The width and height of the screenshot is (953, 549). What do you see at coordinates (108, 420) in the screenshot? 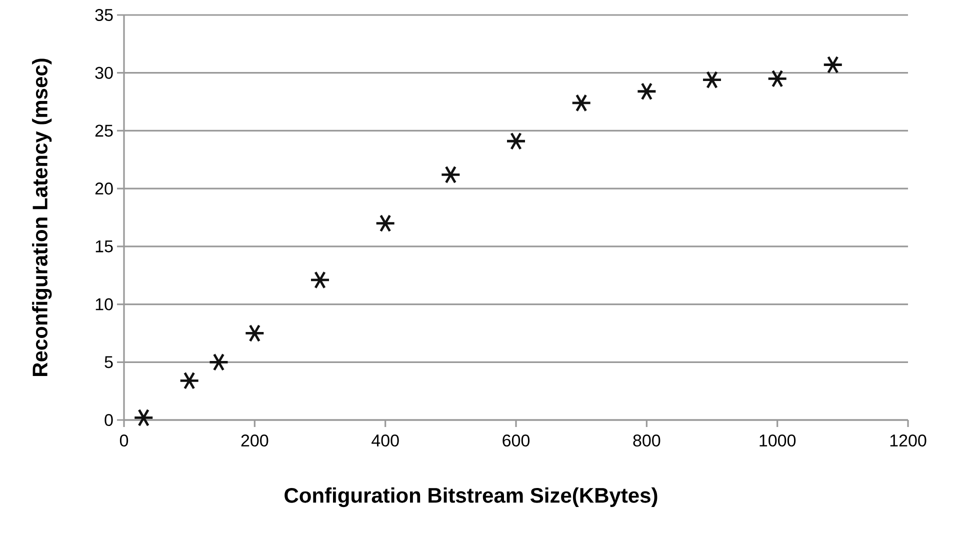
I see `y-tick-label: 0` at bounding box center [108, 420].